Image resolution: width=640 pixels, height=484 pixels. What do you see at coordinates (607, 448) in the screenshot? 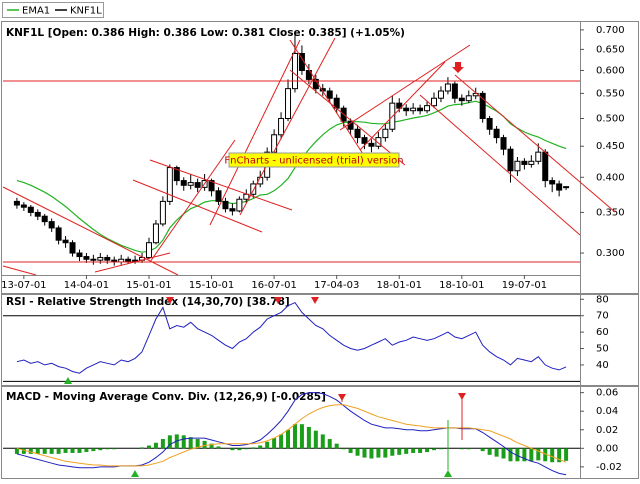
I see `y-tick-label: 0.00` at bounding box center [607, 448].